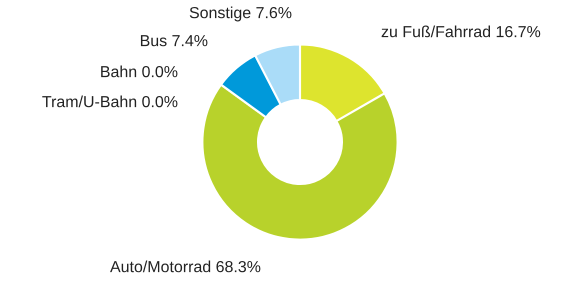  I want to click on category-label: Bahn 0.0%, so click(139, 72).